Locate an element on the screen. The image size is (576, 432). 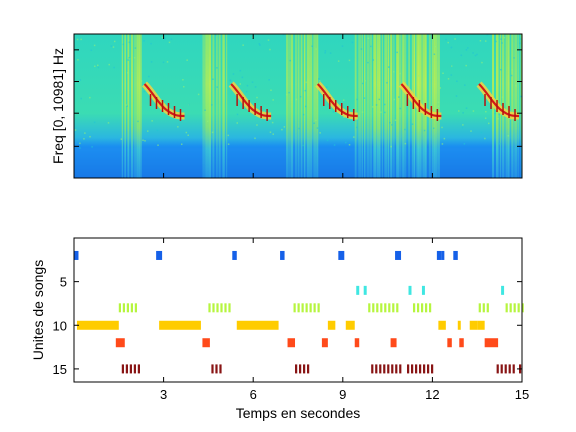
spectrogram-burst is located at coordinates (131, 106).